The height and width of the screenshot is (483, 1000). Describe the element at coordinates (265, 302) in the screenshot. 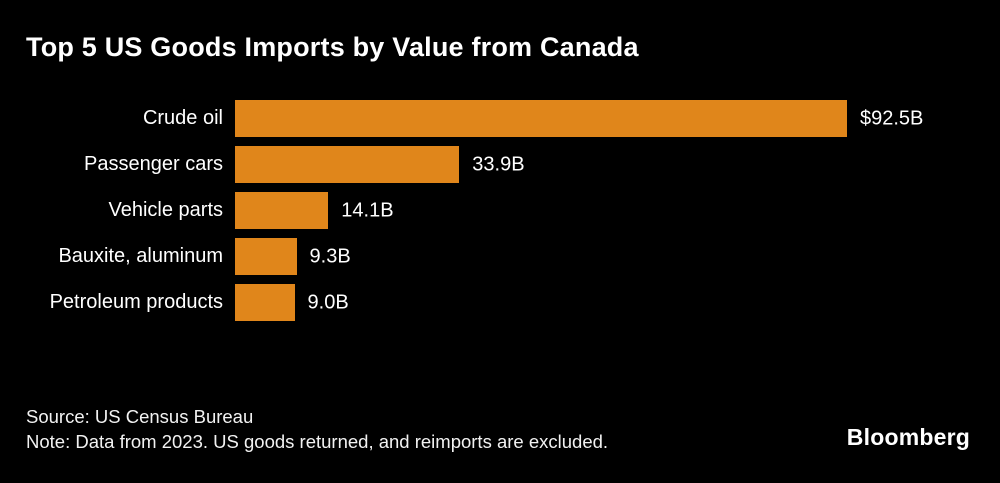

I see `bar-petroleum-products` at that location.